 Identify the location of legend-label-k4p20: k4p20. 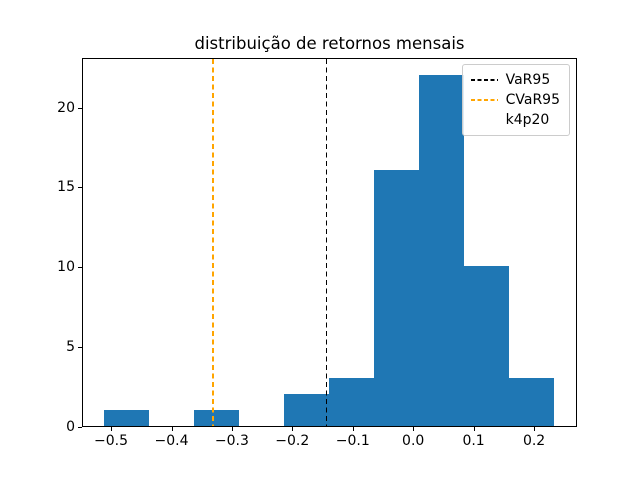
(527, 120).